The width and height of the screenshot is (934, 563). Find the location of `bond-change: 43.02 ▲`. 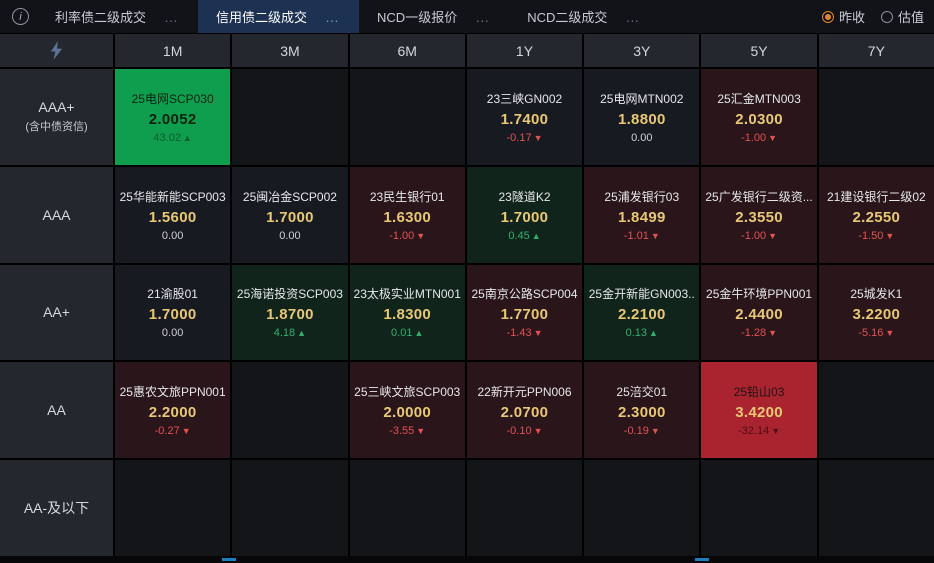

bond-change: 43.02 ▲ is located at coordinates (172, 138).